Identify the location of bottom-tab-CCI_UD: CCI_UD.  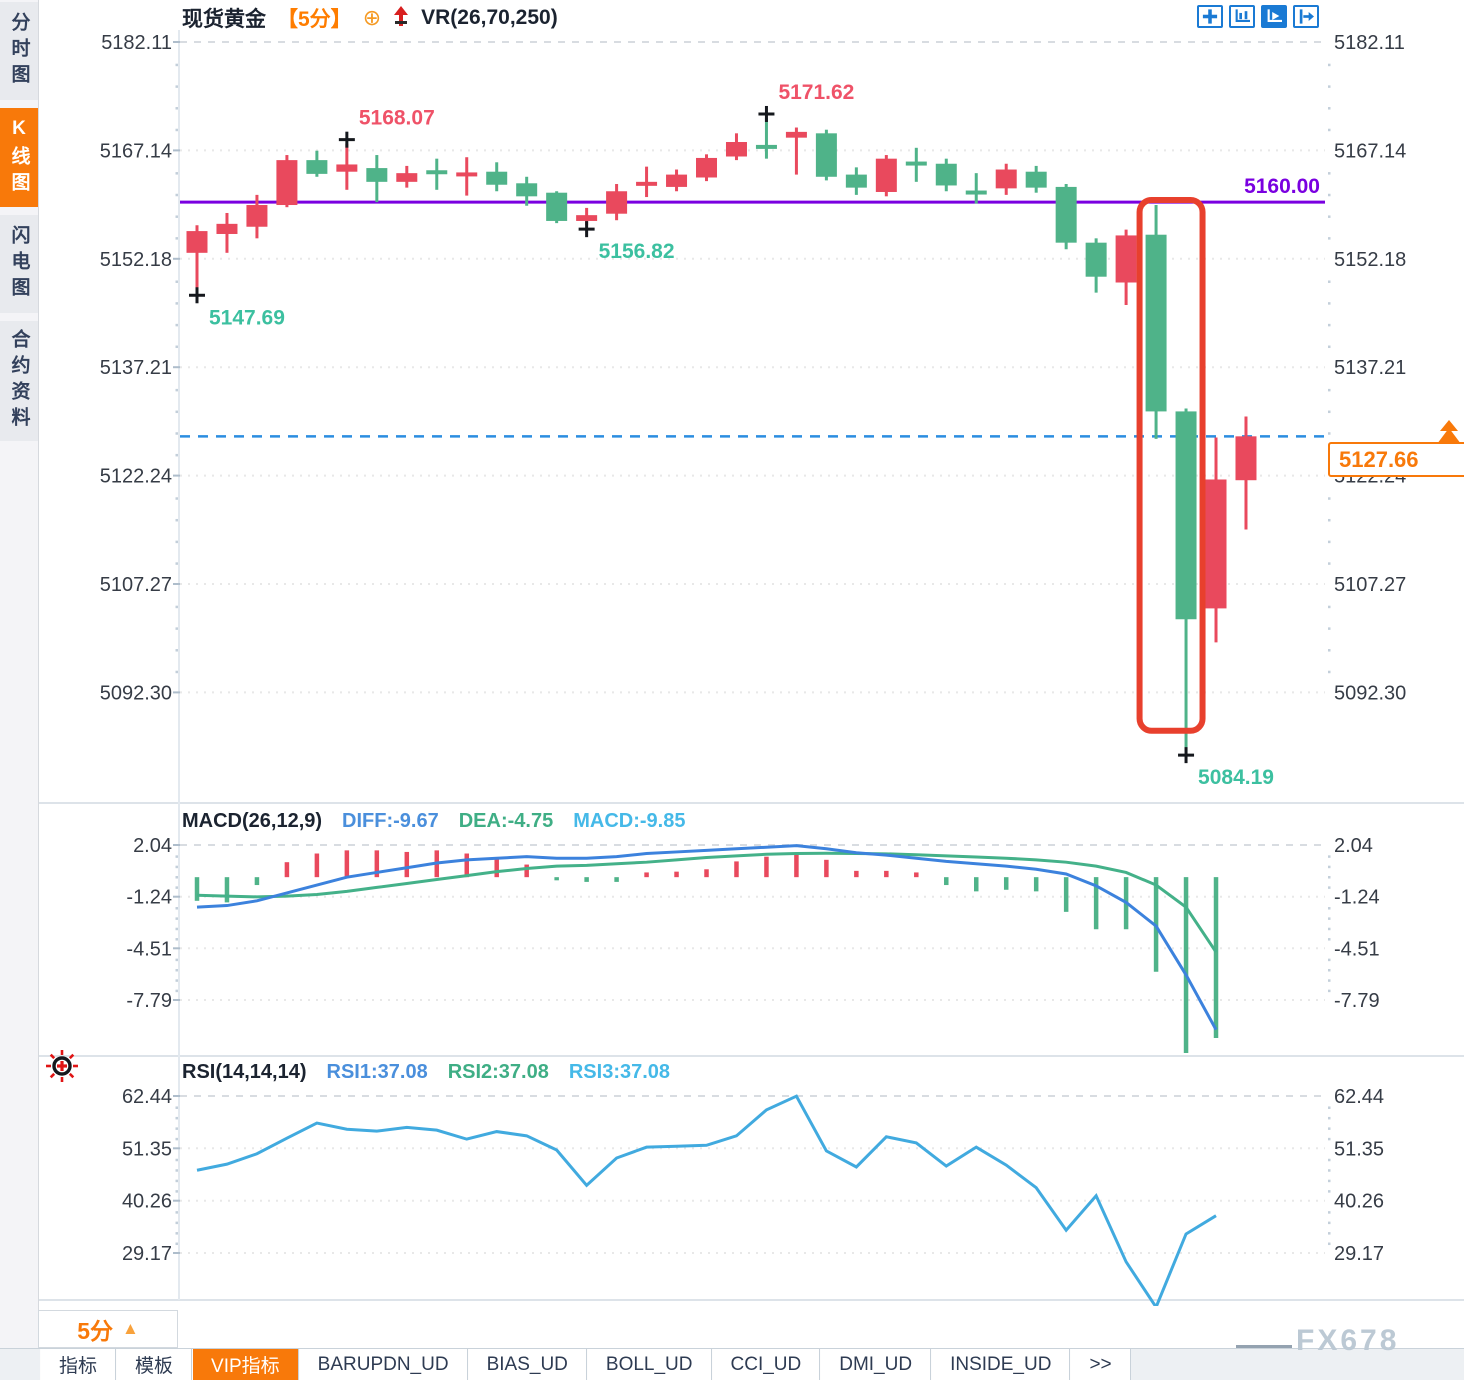
(766, 1364).